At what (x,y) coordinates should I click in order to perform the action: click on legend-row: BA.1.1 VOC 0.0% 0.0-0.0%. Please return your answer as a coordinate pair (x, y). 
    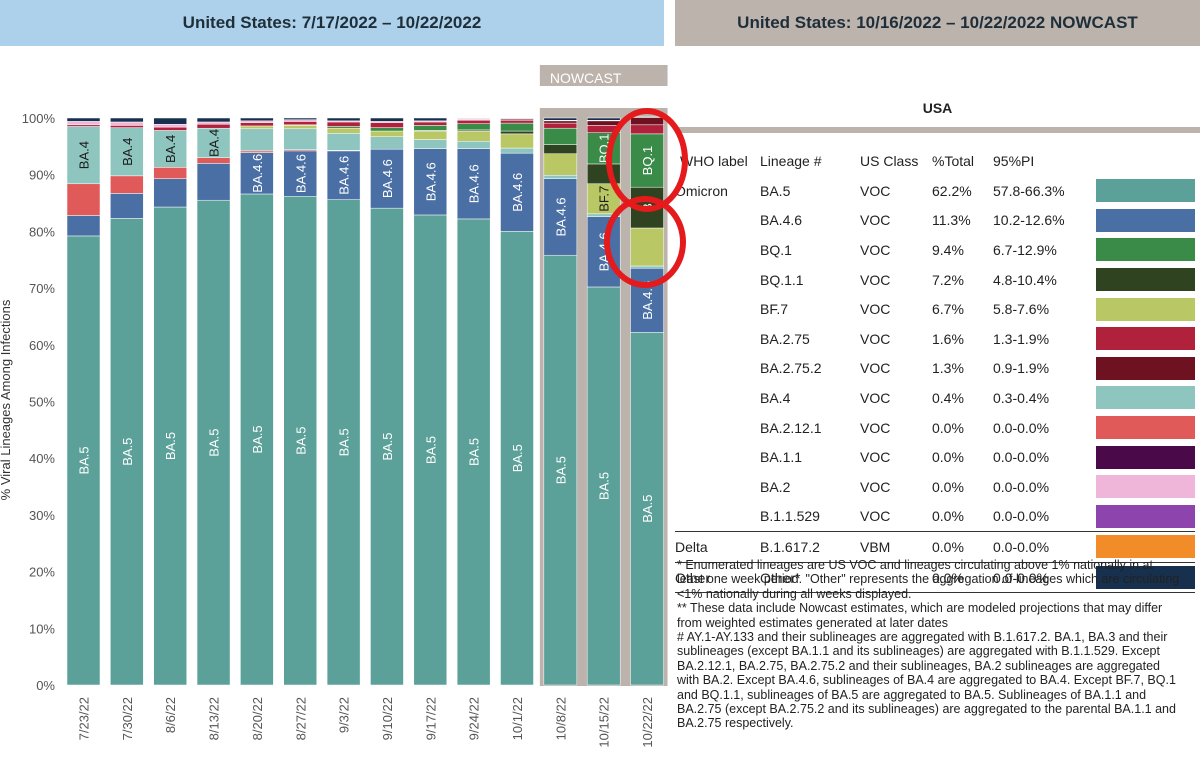
    Looking at the image, I should click on (935, 457).